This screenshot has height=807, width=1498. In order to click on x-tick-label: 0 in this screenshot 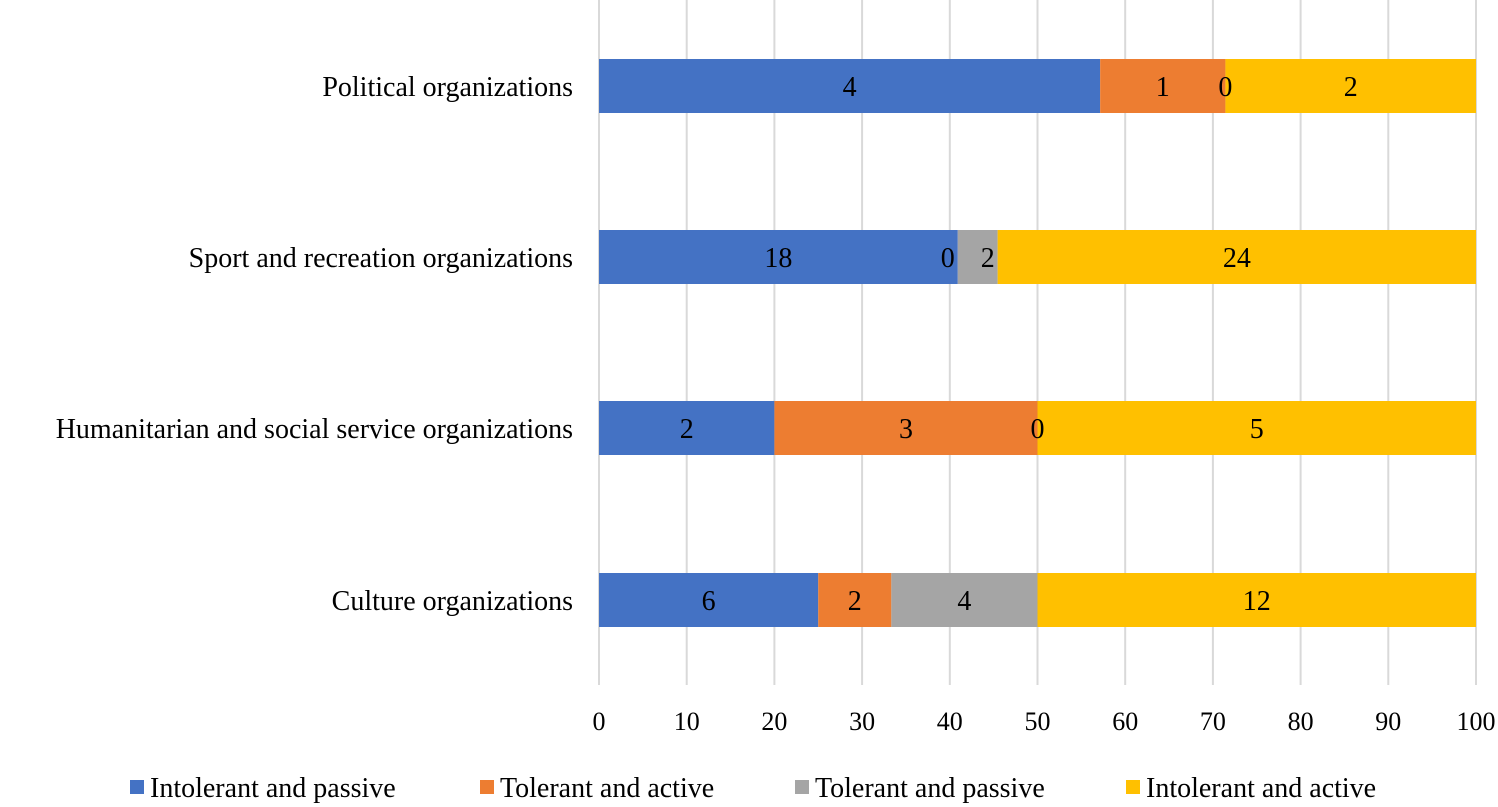, I will do `click(599, 721)`.